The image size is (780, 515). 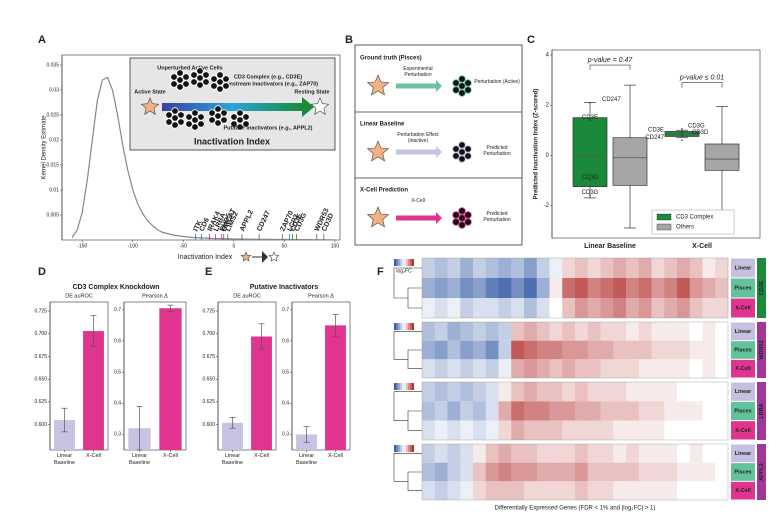 What do you see at coordinates (267, 128) in the screenshot?
I see `inset-text: Putative Inactivators (e.g., APPL2)` at bounding box center [267, 128].